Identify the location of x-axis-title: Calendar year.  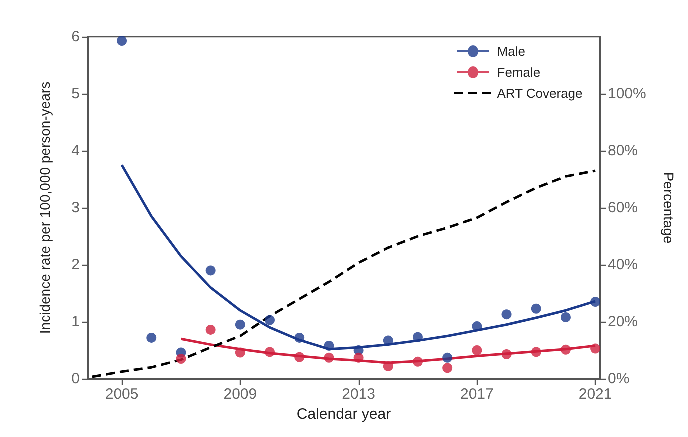
(344, 414).